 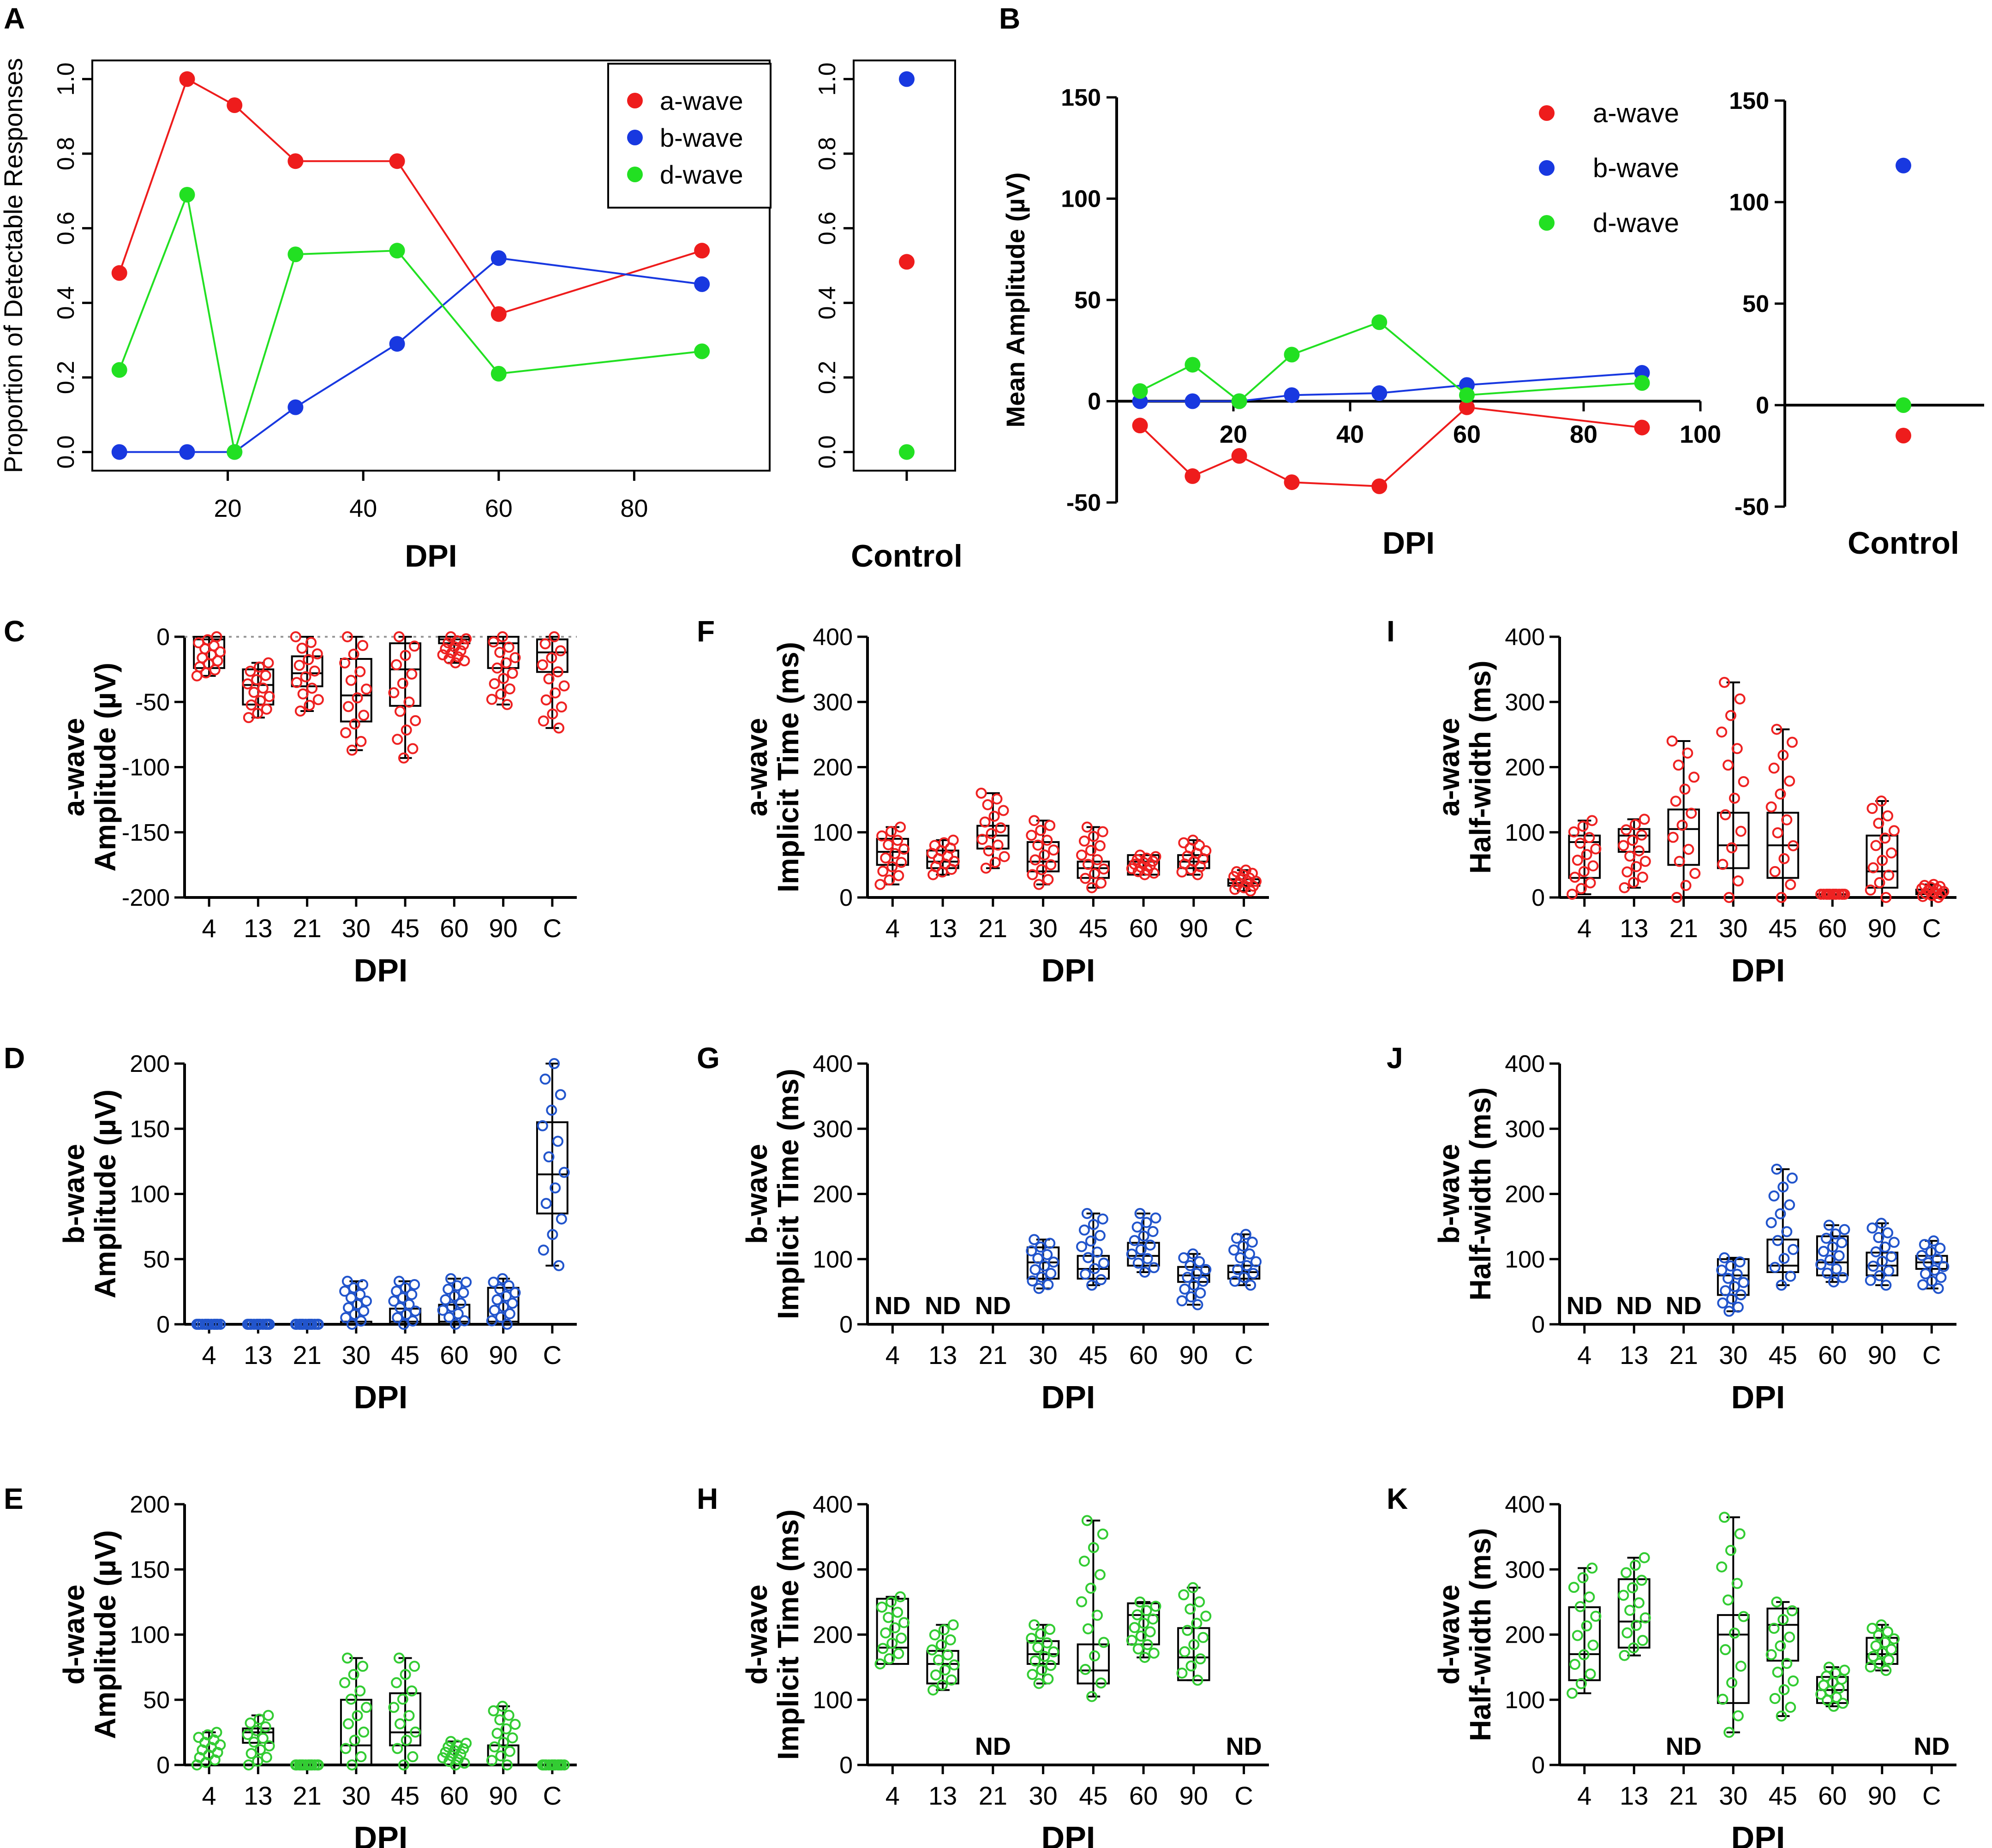 What do you see at coordinates (150, 1569) in the screenshot?
I see `y-tick-label: 150` at bounding box center [150, 1569].